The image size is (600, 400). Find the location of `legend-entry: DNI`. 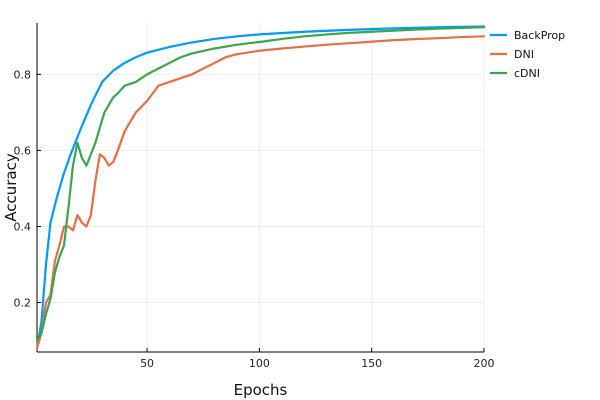

legend-entry: DNI is located at coordinates (524, 54).